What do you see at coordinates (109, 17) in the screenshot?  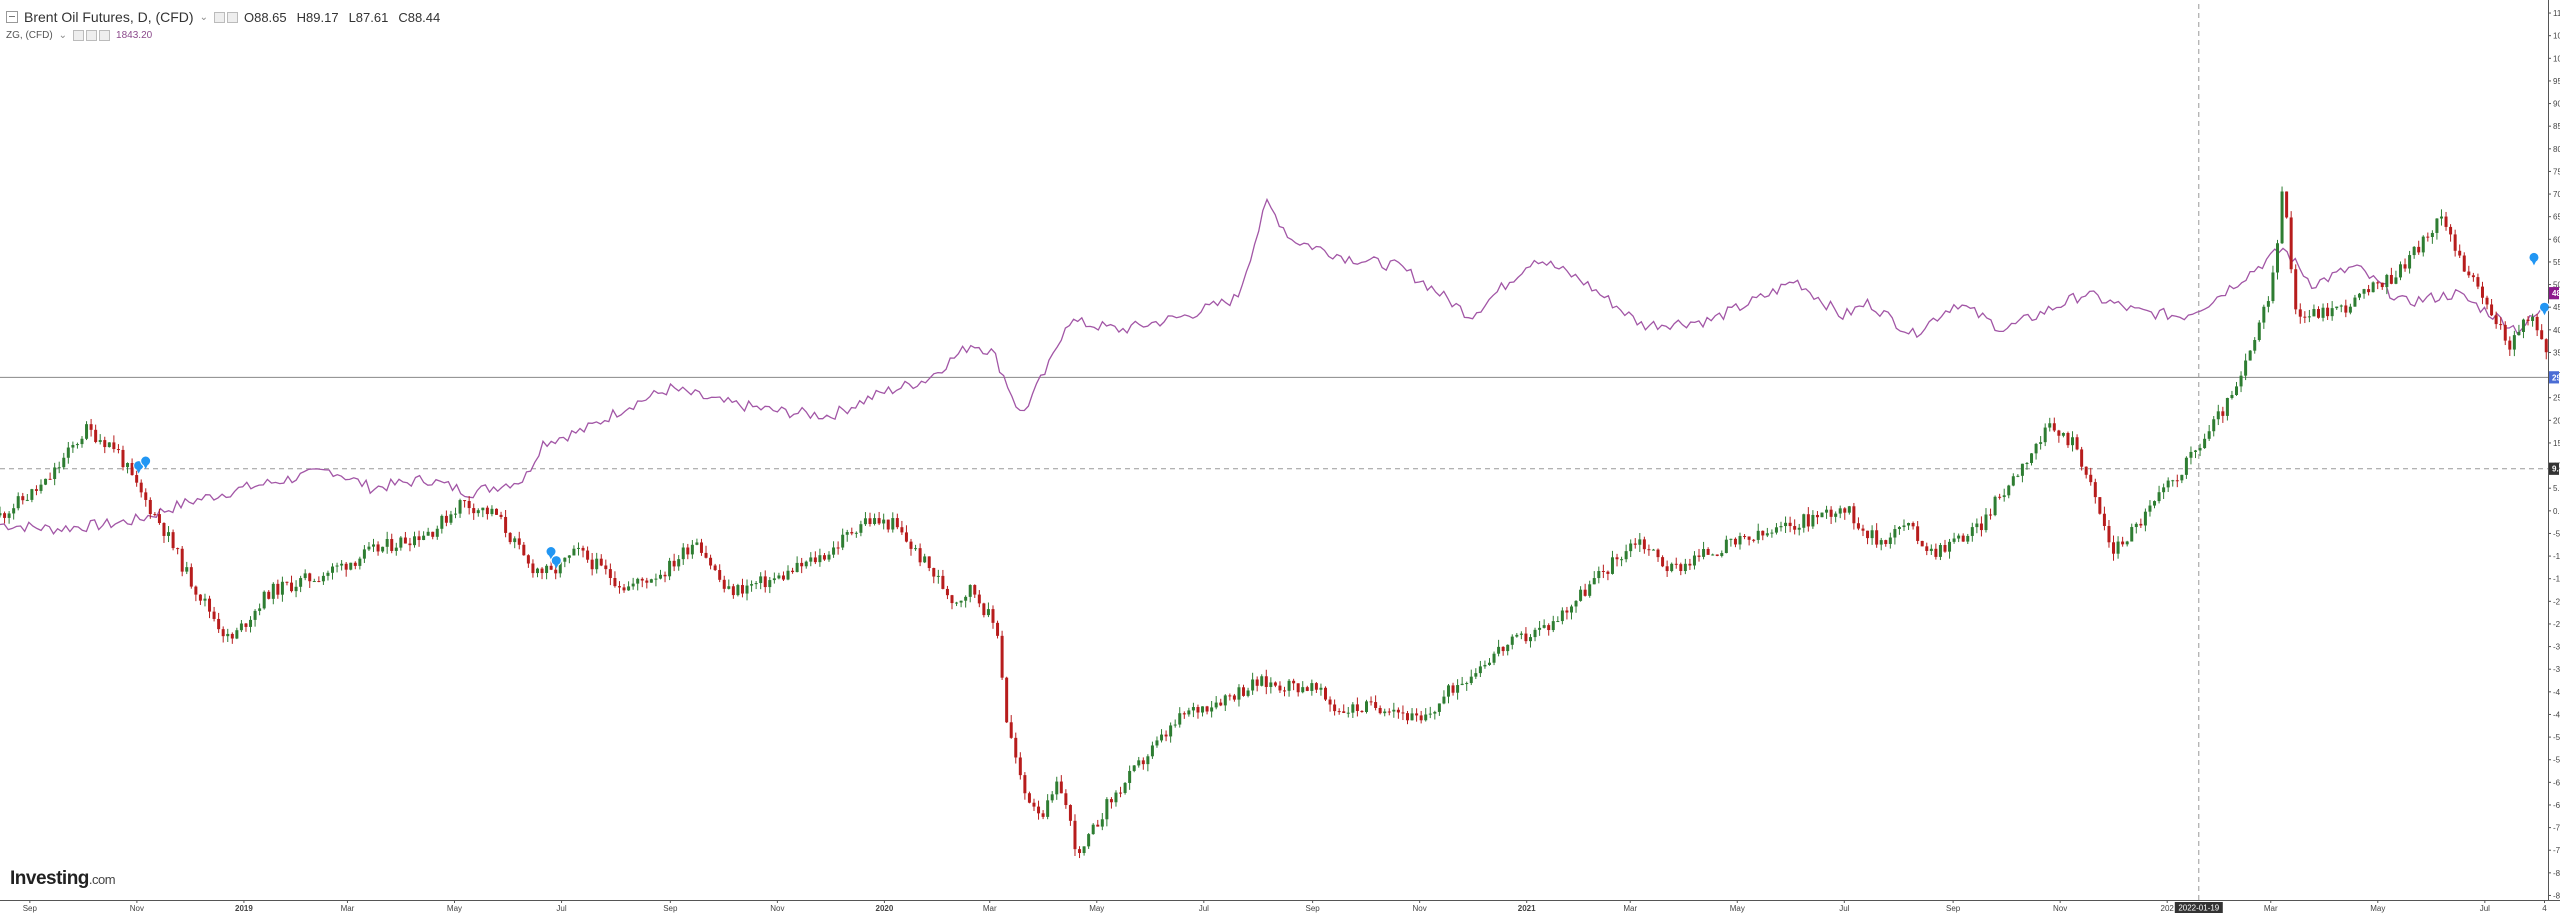 I see `main-symbol-label: Brent Oil Futures, D, (CFD)` at bounding box center [109, 17].